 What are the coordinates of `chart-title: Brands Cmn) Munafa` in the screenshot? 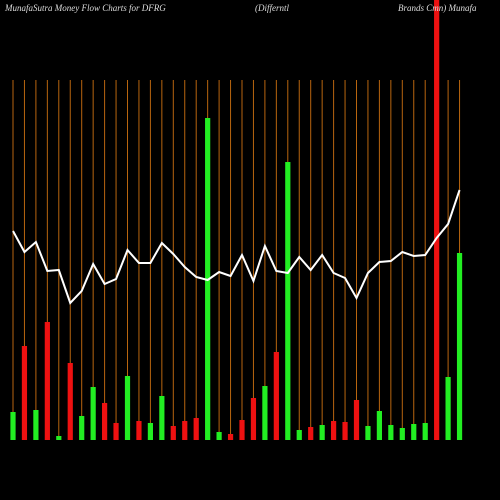 It's located at (437, 8).